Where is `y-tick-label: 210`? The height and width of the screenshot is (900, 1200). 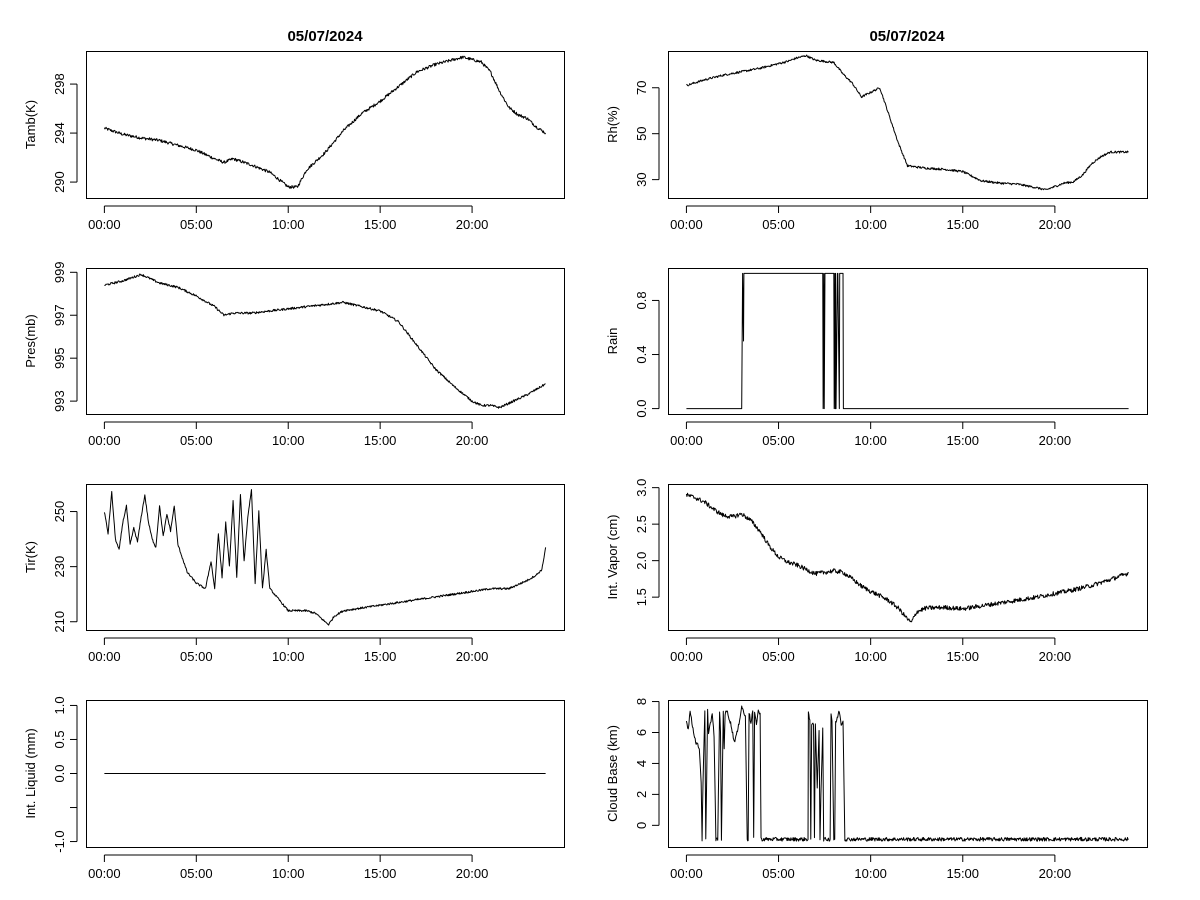
y-tick-label: 210 is located at coordinates (59, 622).